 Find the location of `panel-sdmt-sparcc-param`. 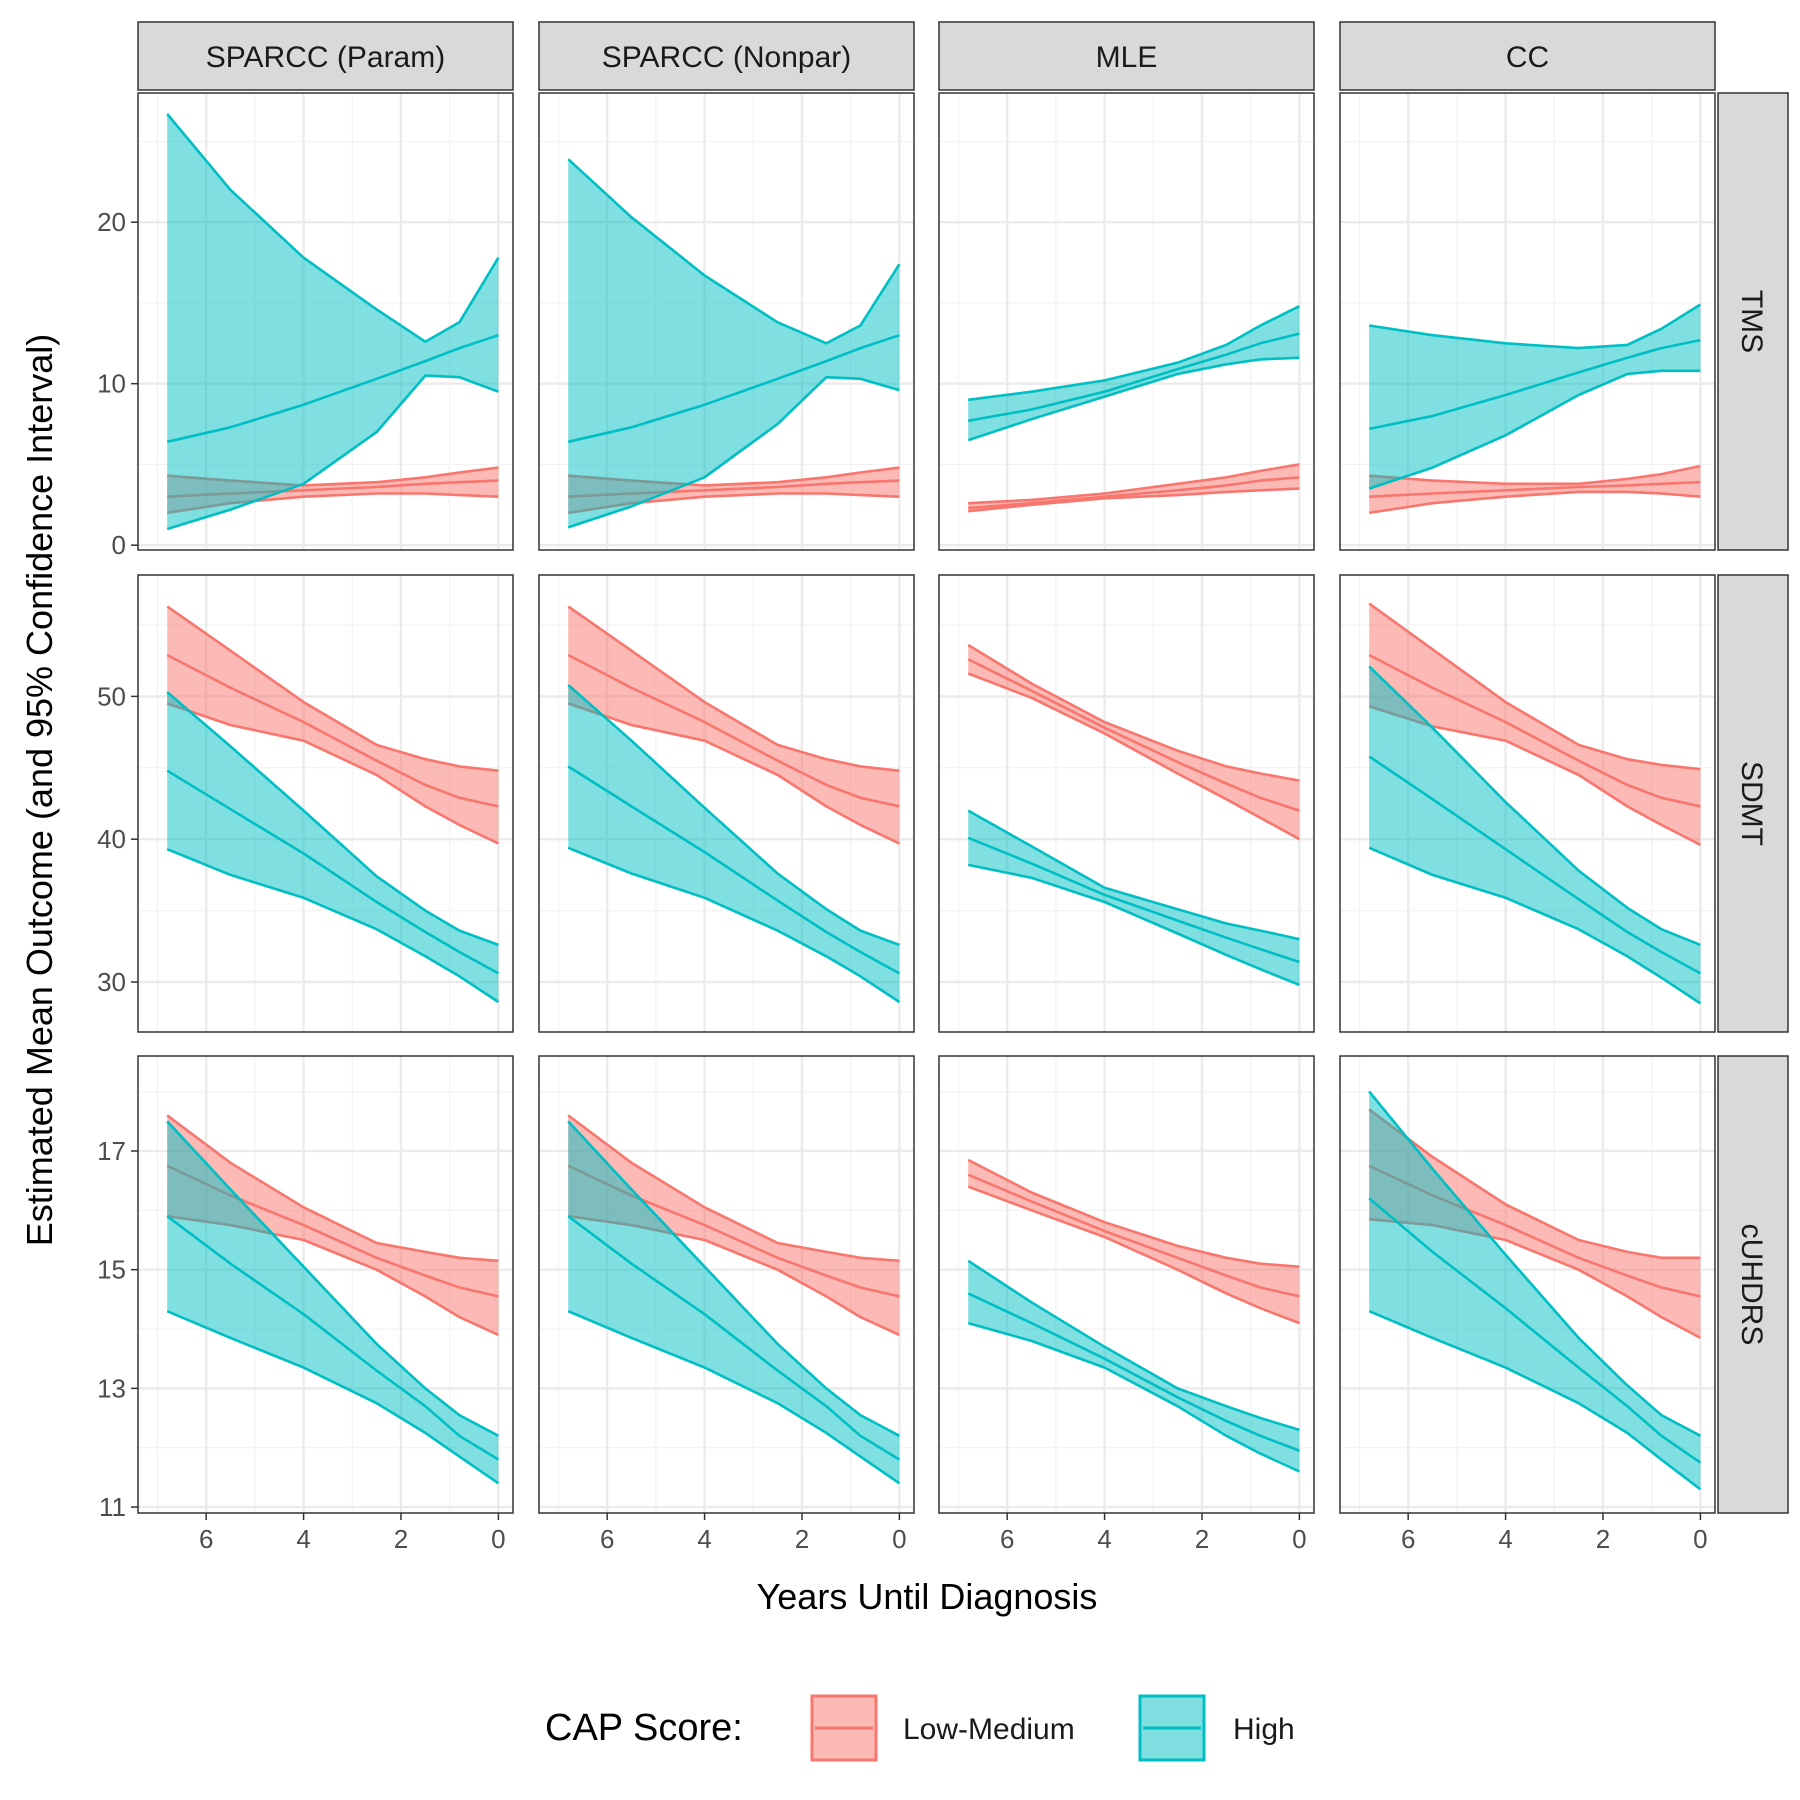

panel-sdmt-sparcc-param is located at coordinates (325, 803).